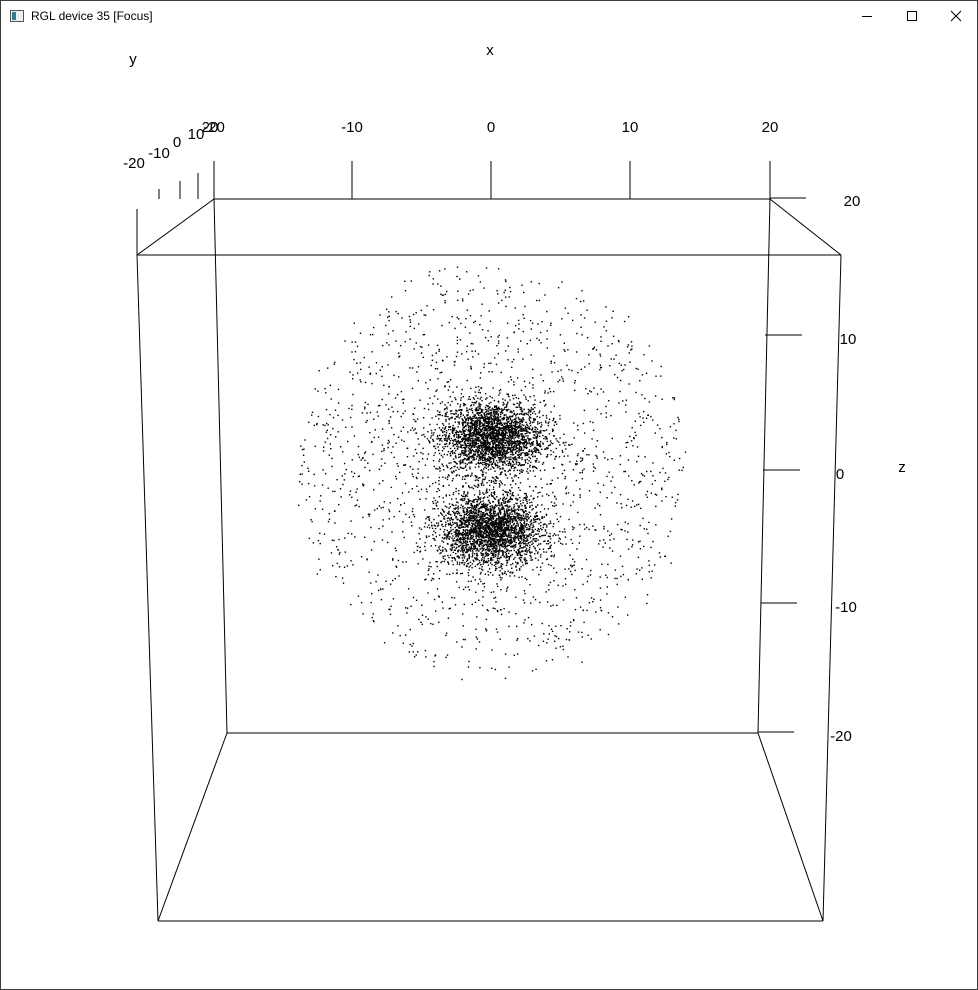 The image size is (978, 990). I want to click on maximize-button, so click(912, 16).